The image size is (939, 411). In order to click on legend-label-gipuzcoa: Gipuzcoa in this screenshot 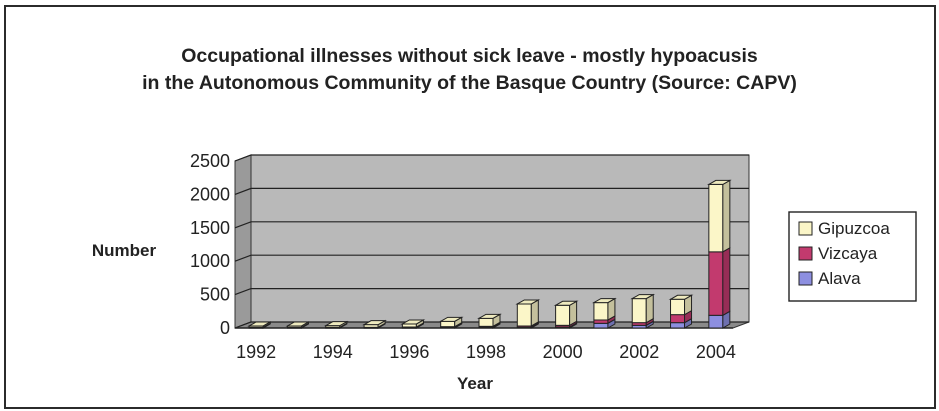, I will do `click(854, 228)`.